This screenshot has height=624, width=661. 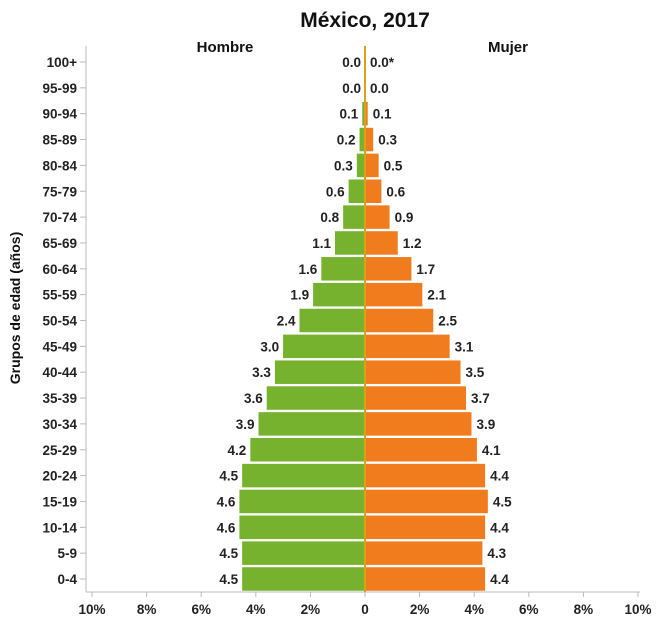 I want to click on data-label-mujer: 3.7, so click(x=480, y=398).